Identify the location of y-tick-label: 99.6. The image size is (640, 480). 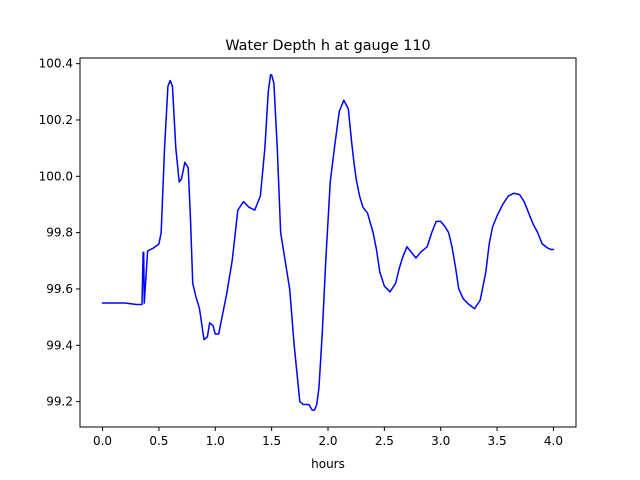
(59, 289).